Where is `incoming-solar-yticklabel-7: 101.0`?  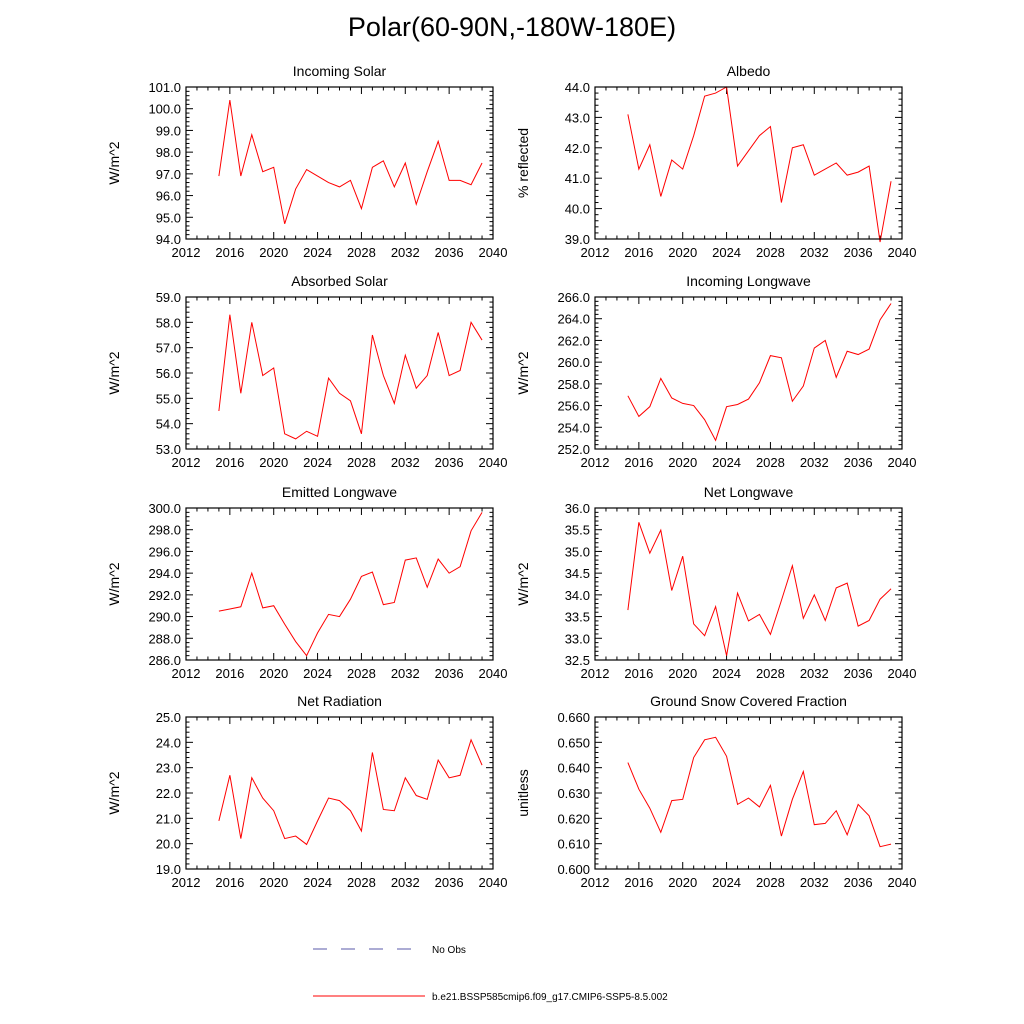 incoming-solar-yticklabel-7: 101.0 is located at coordinates (164, 87).